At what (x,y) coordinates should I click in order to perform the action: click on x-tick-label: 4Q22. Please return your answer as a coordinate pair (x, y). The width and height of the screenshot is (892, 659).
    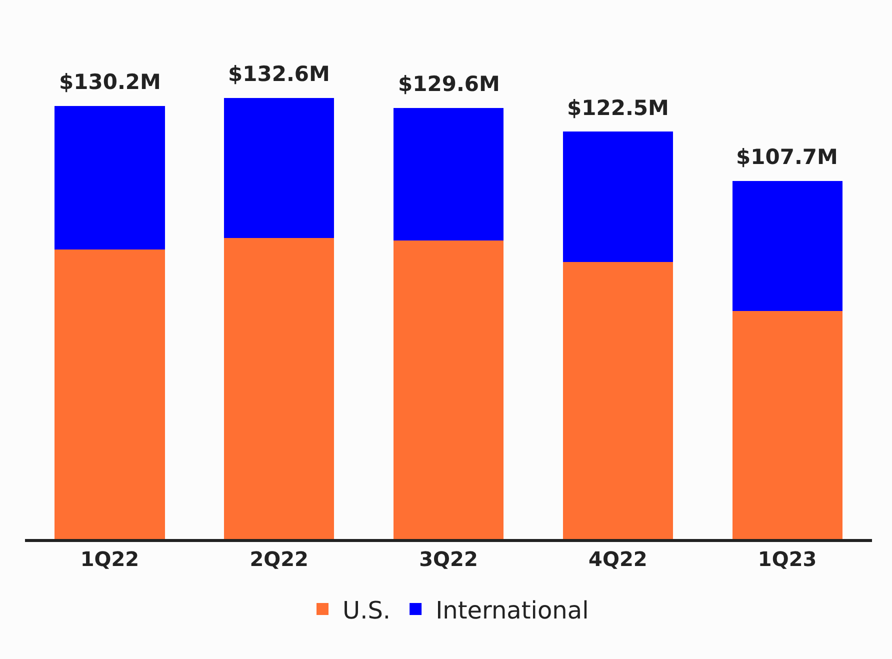
    Looking at the image, I should click on (618, 559).